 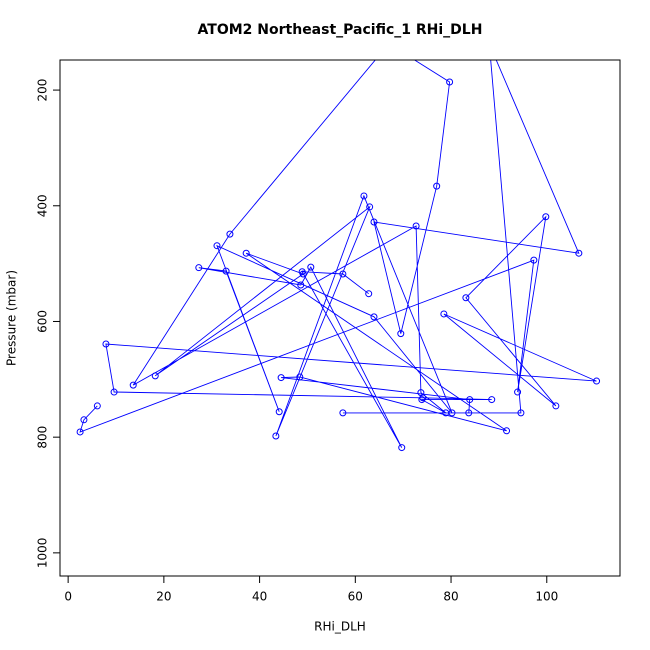 I want to click on y-tick-label: 1000, so click(x=43, y=553).